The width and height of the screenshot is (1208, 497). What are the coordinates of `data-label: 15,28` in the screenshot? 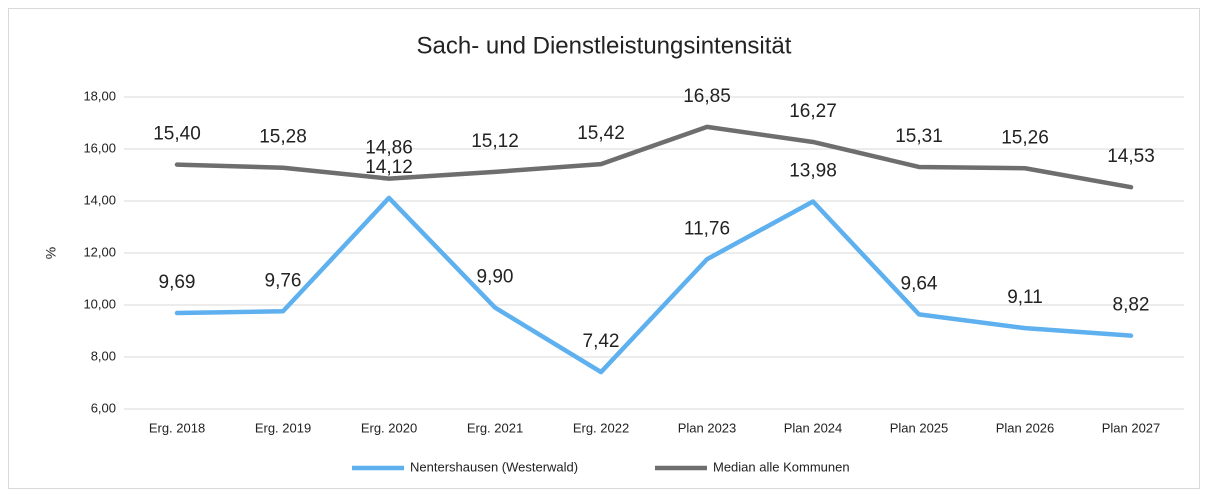 It's located at (283, 137).